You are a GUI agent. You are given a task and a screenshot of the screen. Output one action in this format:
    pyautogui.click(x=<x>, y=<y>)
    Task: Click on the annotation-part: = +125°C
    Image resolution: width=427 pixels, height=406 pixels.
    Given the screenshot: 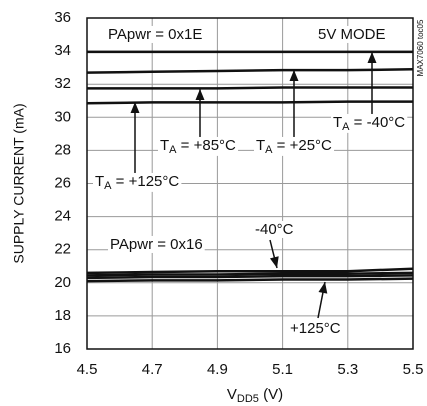 What is the action you would take?
    pyautogui.click(x=146, y=181)
    